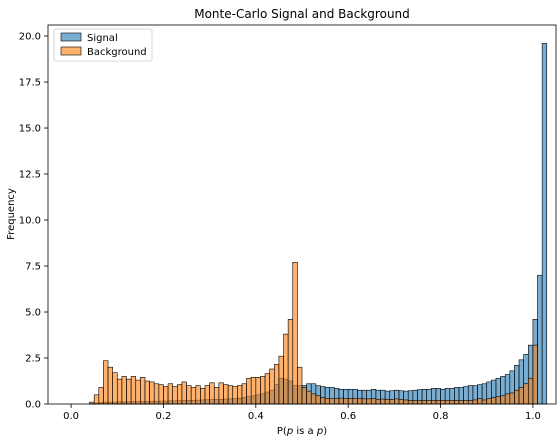  I want to click on x-label-part-3: is a, so click(305, 431).